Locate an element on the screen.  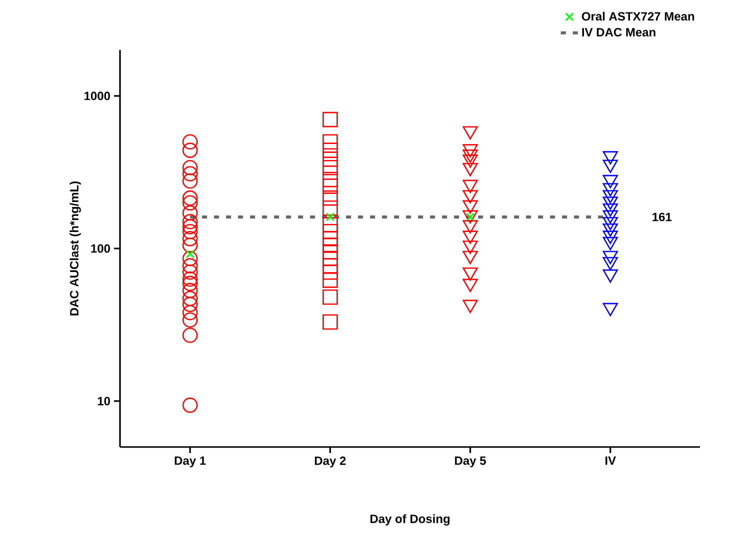
y-tick-label: 100 is located at coordinates (100, 248).